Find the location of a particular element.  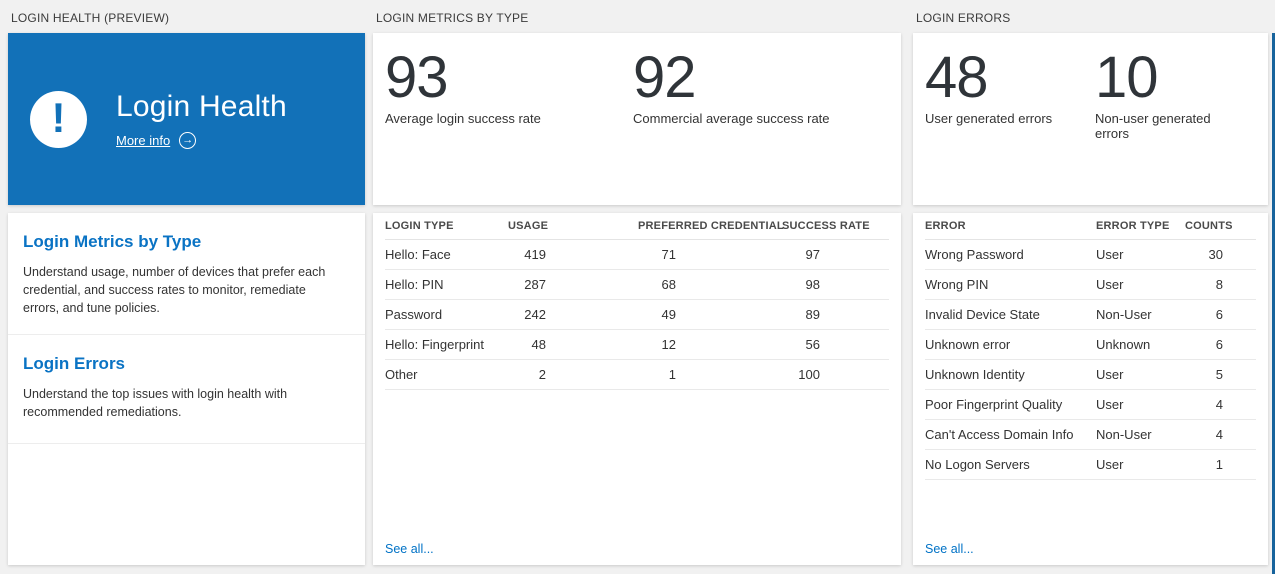

cell-preferred-credential: 12 is located at coordinates (668, 344).